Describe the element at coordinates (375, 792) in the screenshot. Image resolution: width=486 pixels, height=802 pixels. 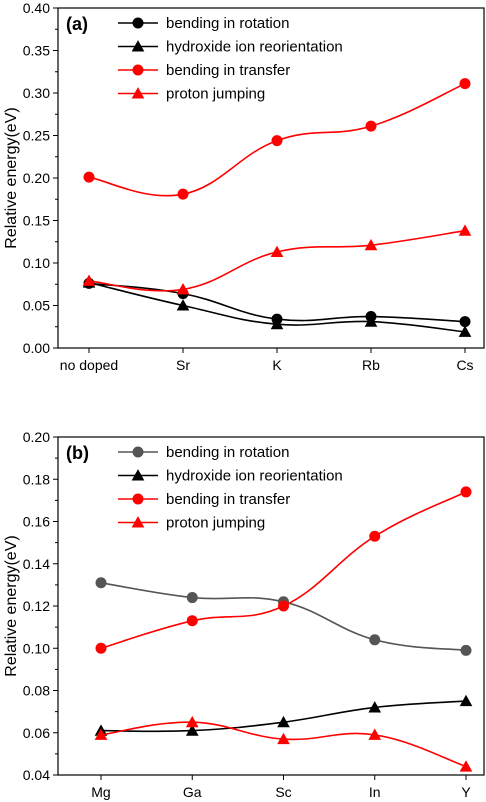
I see `x-tick-label: In` at that location.